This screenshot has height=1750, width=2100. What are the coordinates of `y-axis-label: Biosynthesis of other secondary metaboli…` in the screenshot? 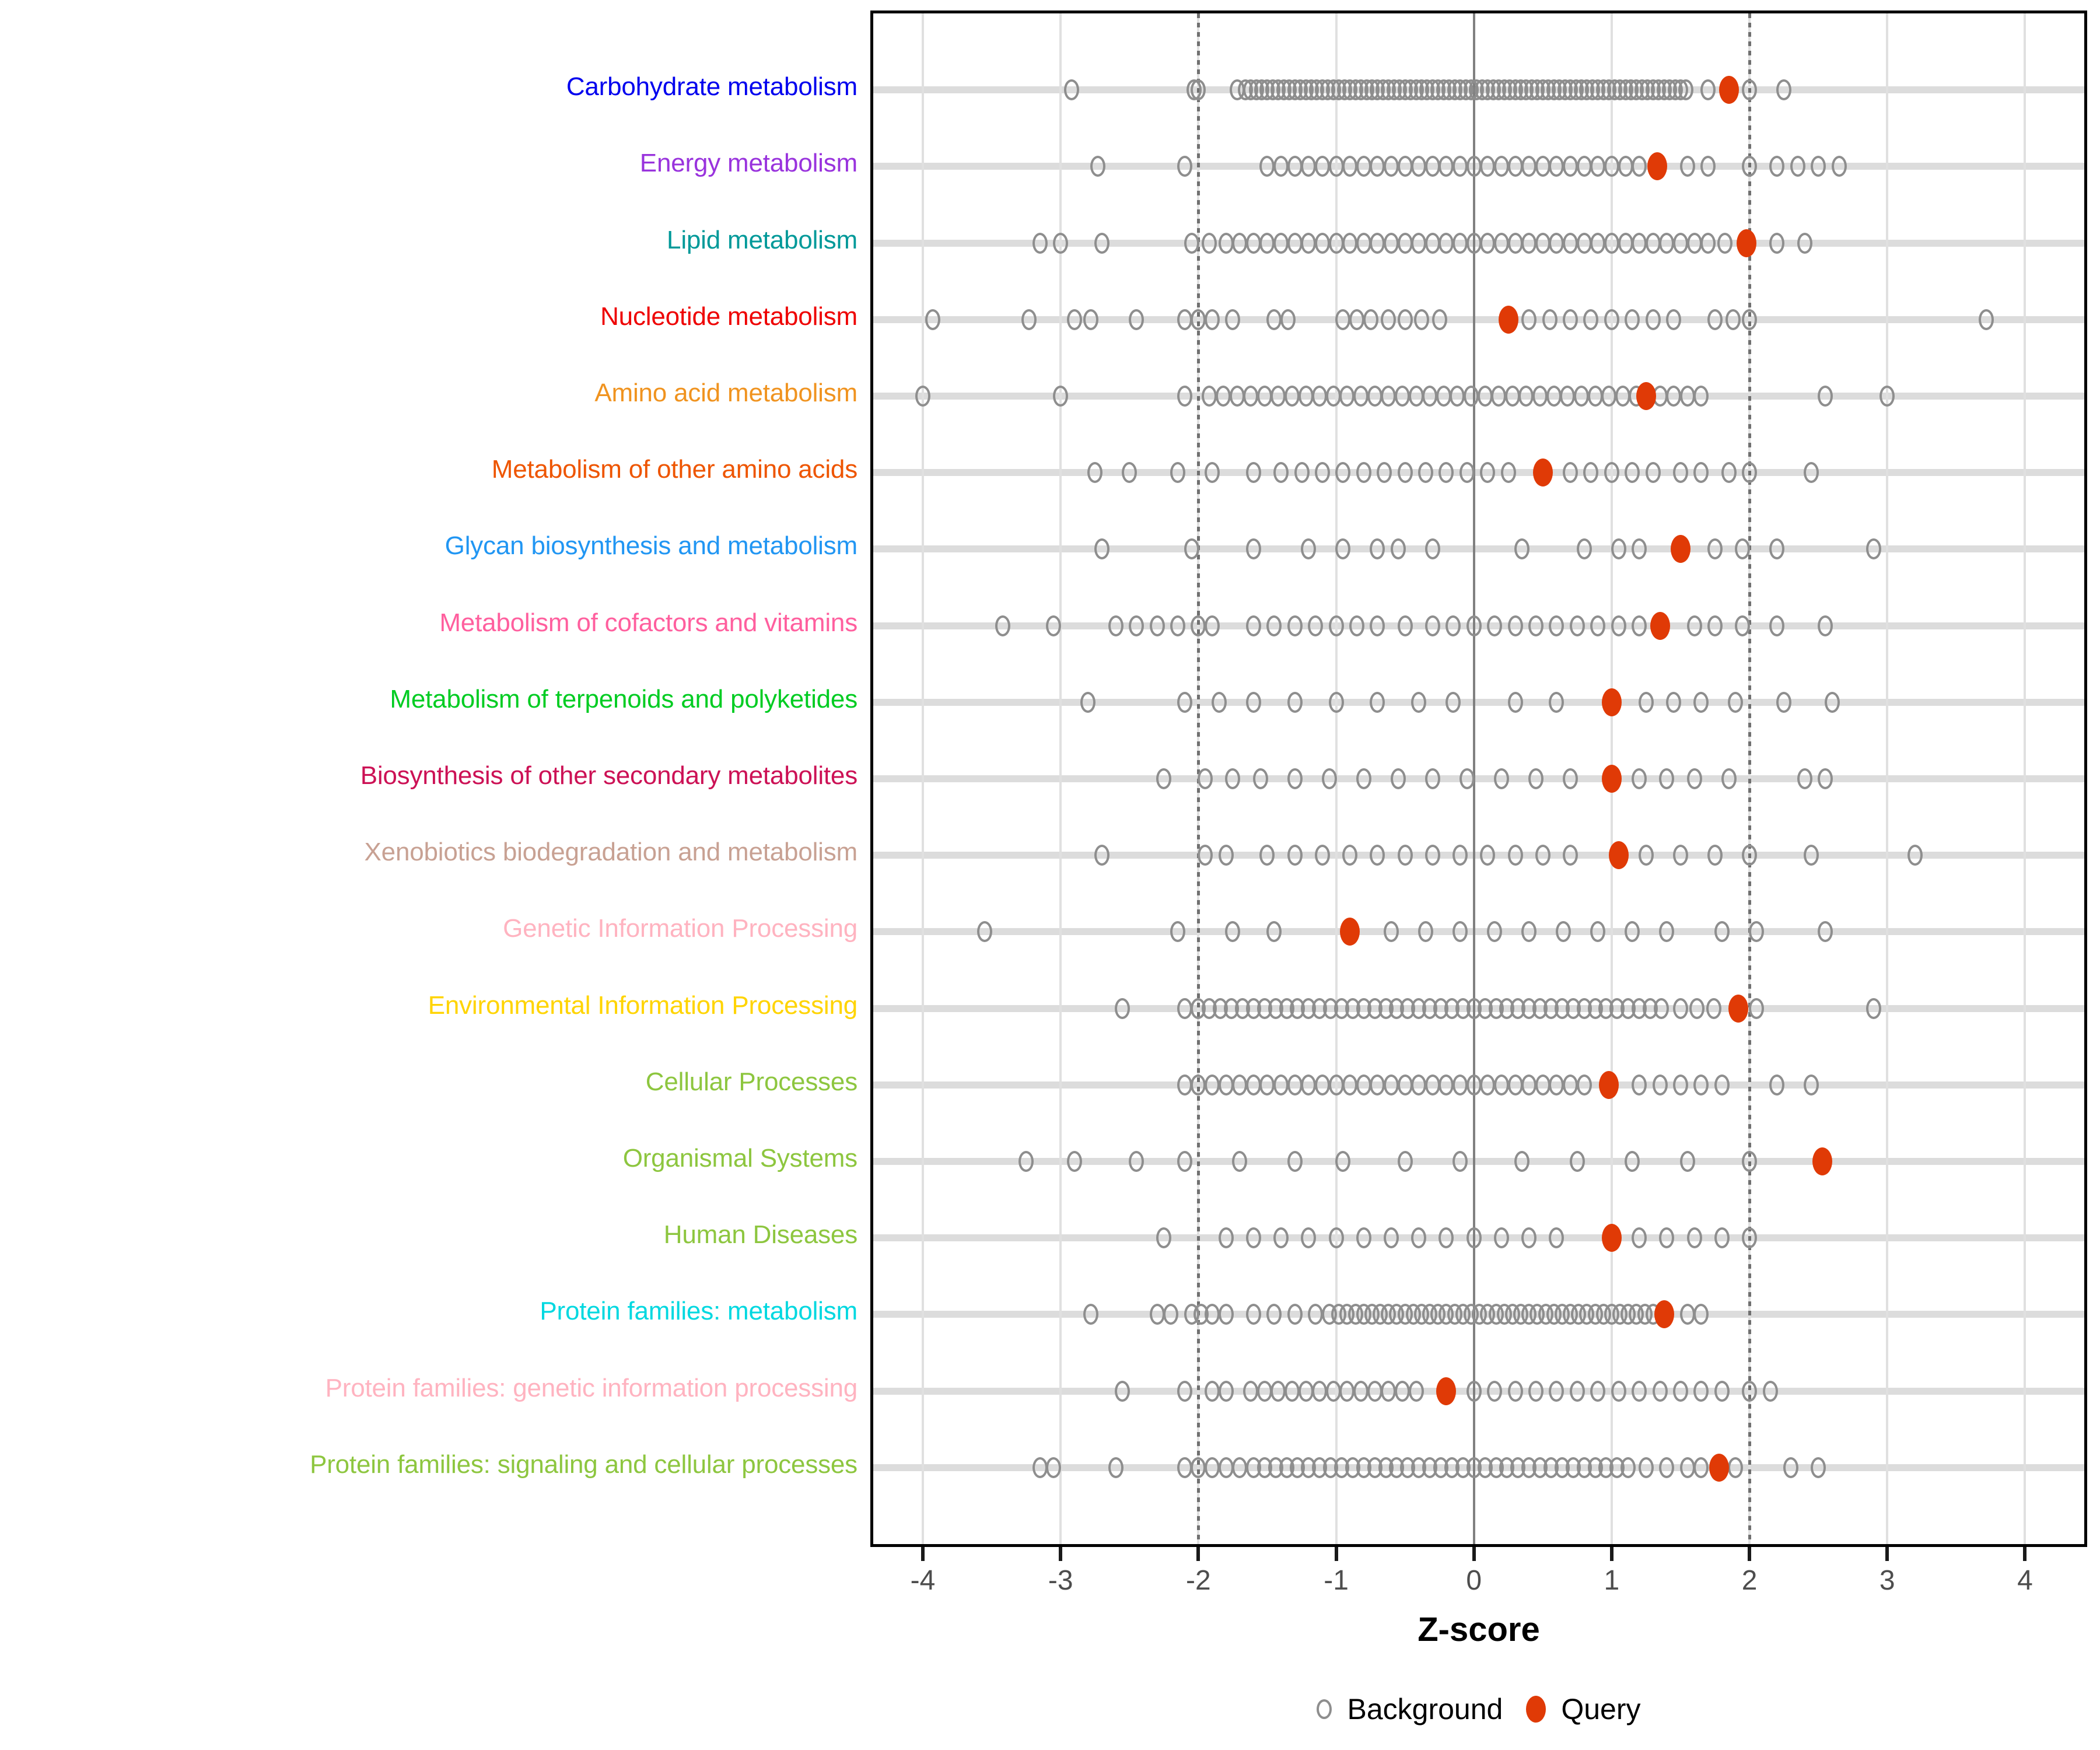 It's located at (609, 775).